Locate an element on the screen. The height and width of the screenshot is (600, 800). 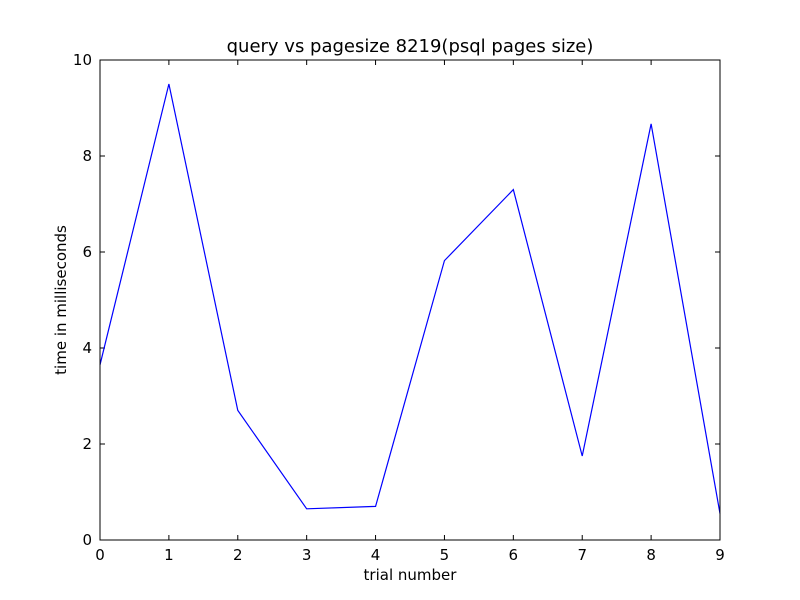
x-tick-label: 3 is located at coordinates (307, 555).